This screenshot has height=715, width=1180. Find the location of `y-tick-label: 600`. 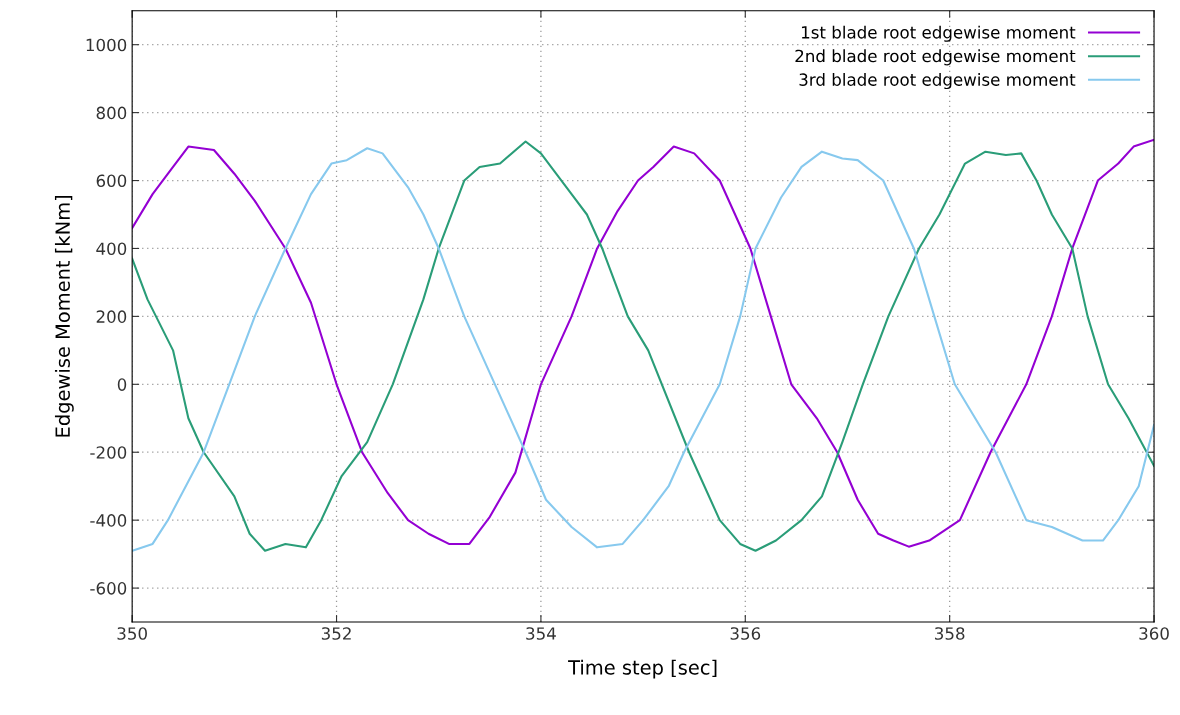

y-tick-label: 600 is located at coordinates (111, 181).